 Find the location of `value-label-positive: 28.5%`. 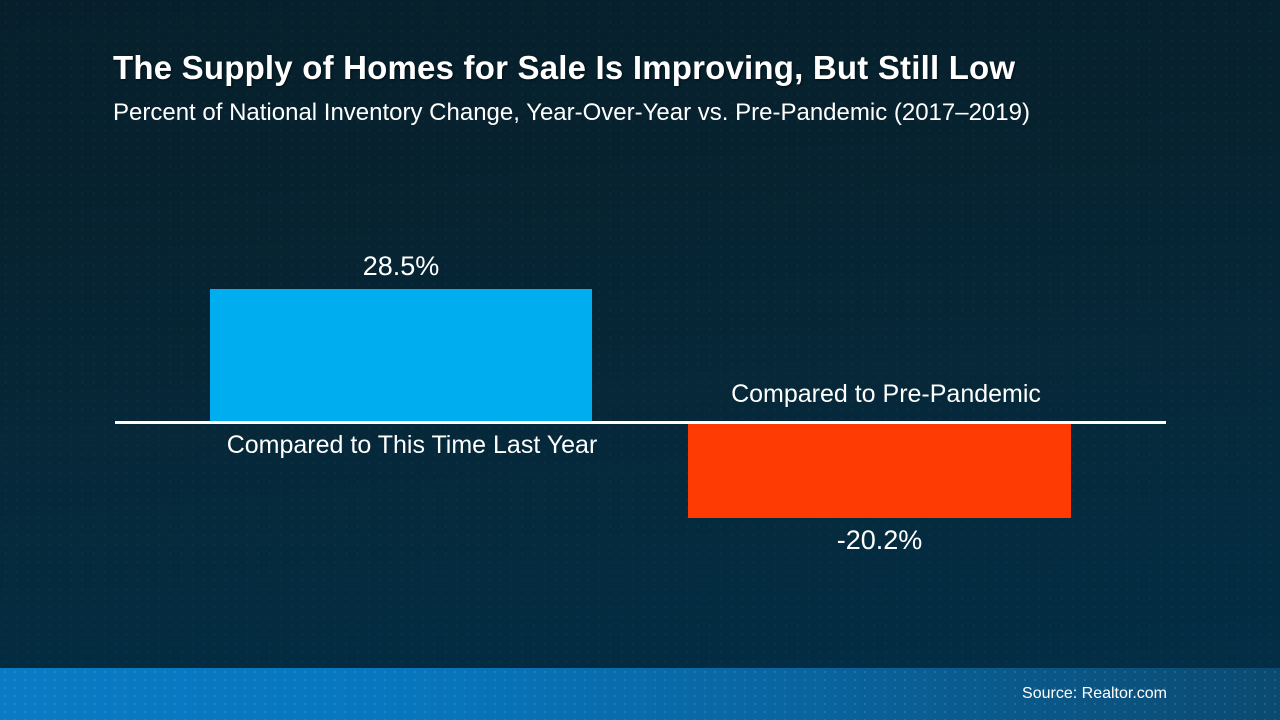

value-label-positive: 28.5% is located at coordinates (401, 266).